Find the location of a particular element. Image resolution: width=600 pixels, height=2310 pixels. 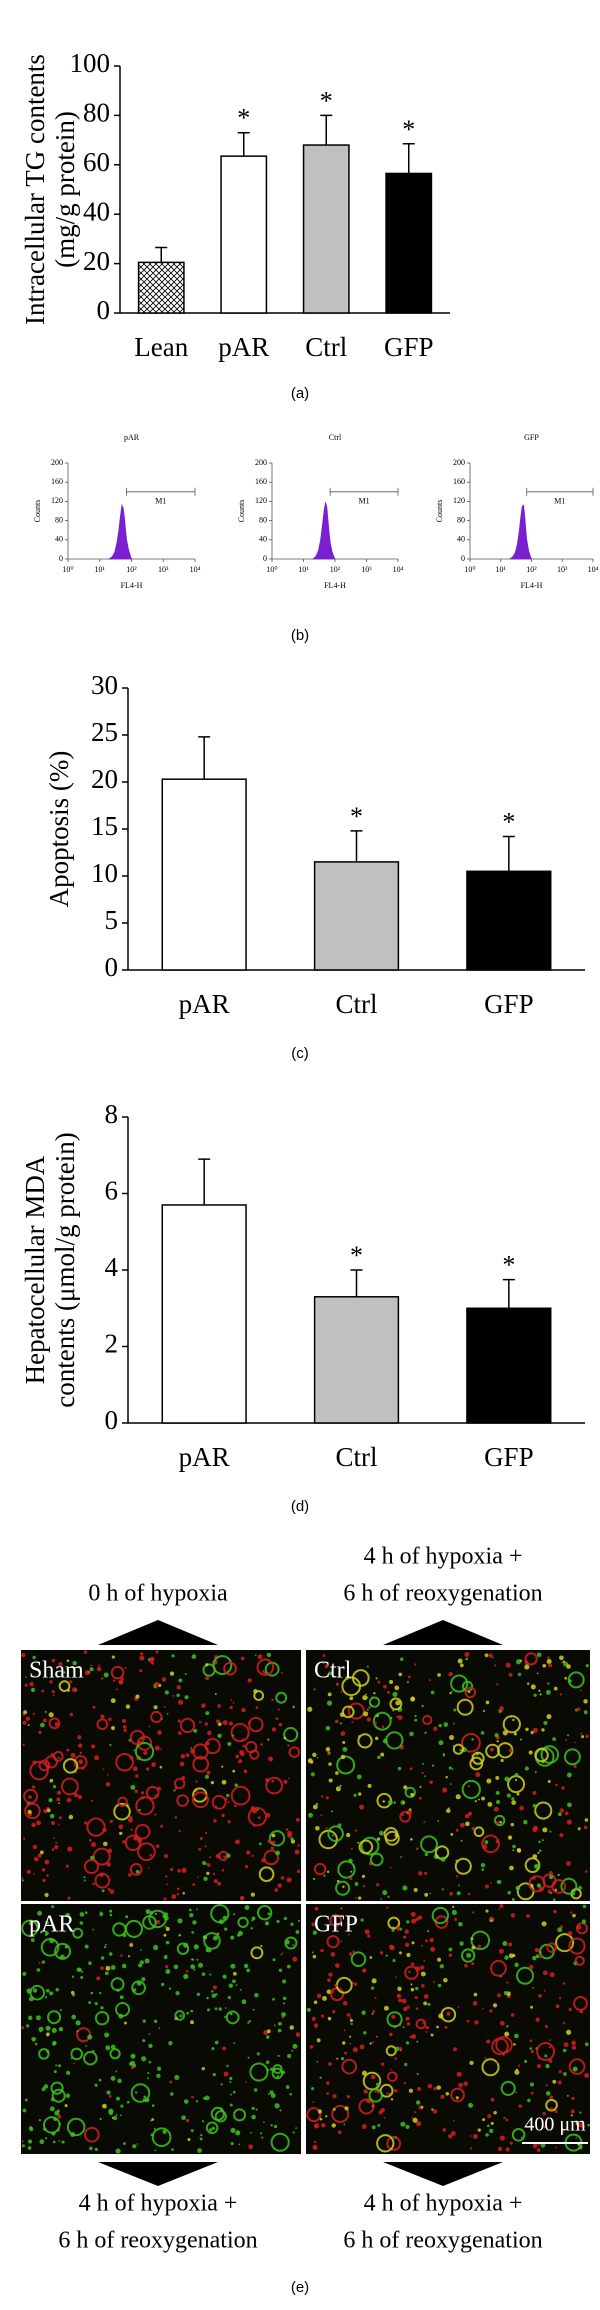

y-tick-label: 0 is located at coordinates (265, 558).